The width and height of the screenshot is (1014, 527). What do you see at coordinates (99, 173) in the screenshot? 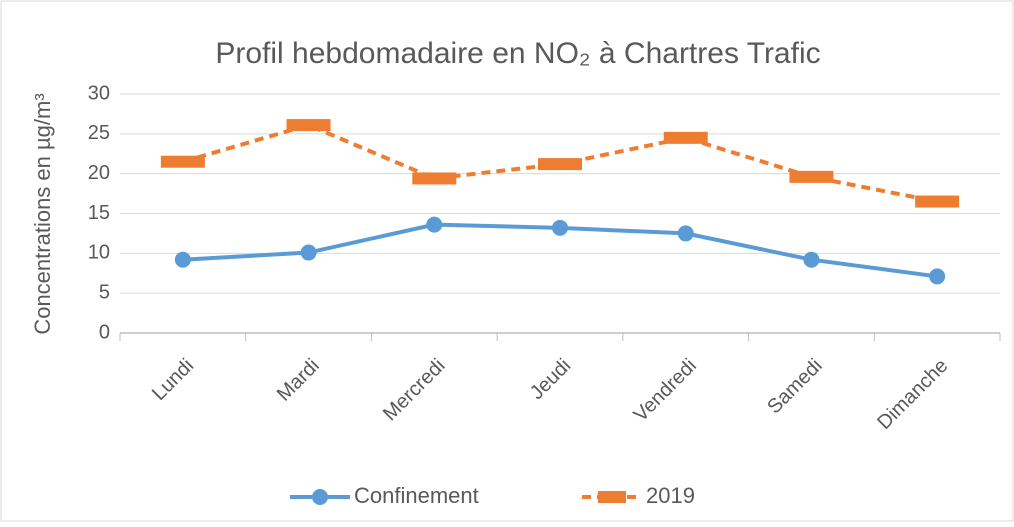
I see `y-tick-label: 20` at bounding box center [99, 173].